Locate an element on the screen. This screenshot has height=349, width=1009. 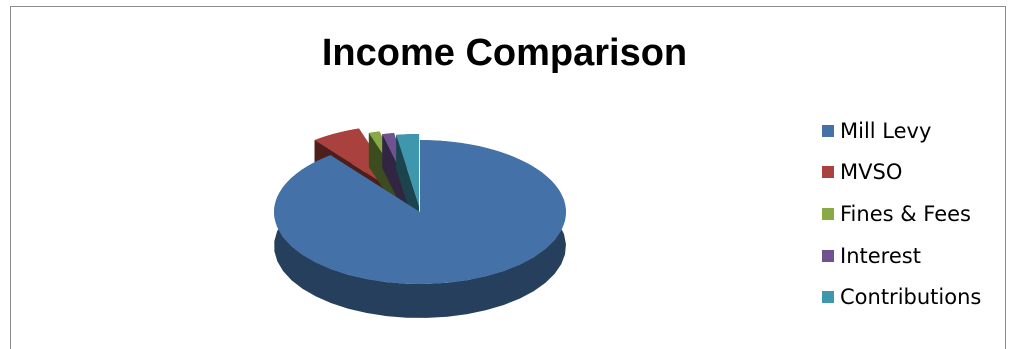
legend-item-mvso: MVSO is located at coordinates (901, 173).